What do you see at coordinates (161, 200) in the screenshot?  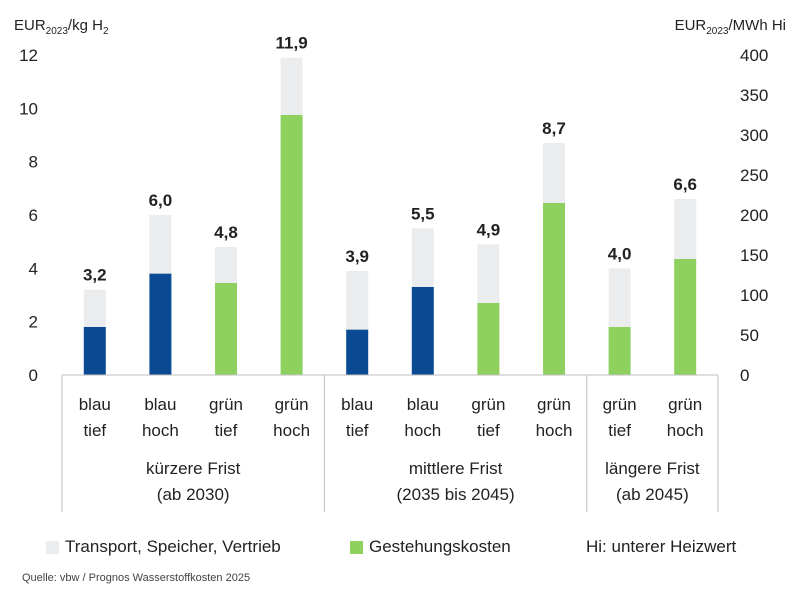 I see `bar-total-label: 6,0` at bounding box center [161, 200].